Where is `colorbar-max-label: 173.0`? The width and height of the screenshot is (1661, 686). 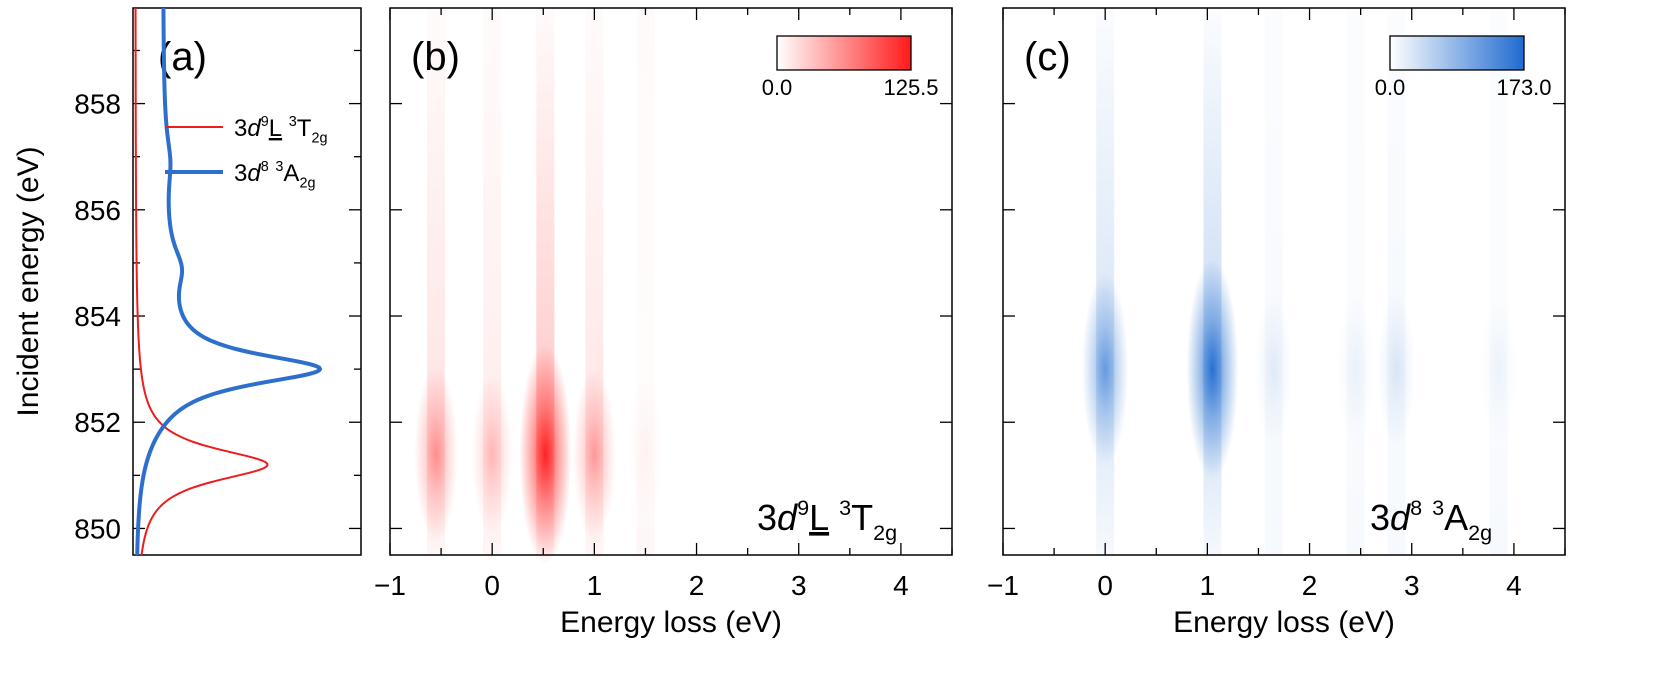
colorbar-max-label: 173.0 is located at coordinates (1523, 87).